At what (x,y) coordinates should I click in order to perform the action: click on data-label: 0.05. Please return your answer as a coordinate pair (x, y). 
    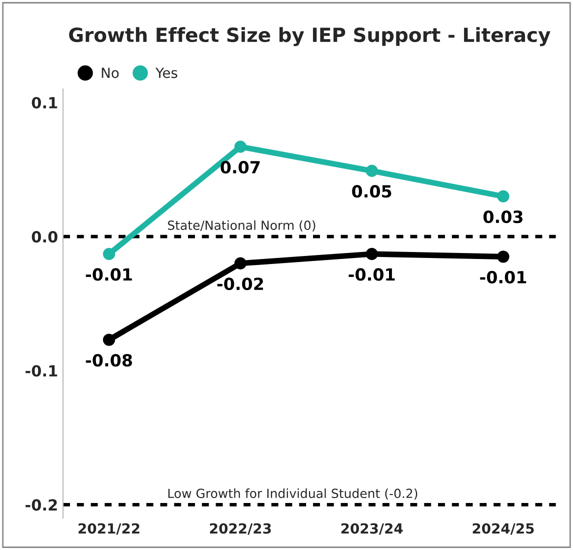
    Looking at the image, I should click on (372, 191).